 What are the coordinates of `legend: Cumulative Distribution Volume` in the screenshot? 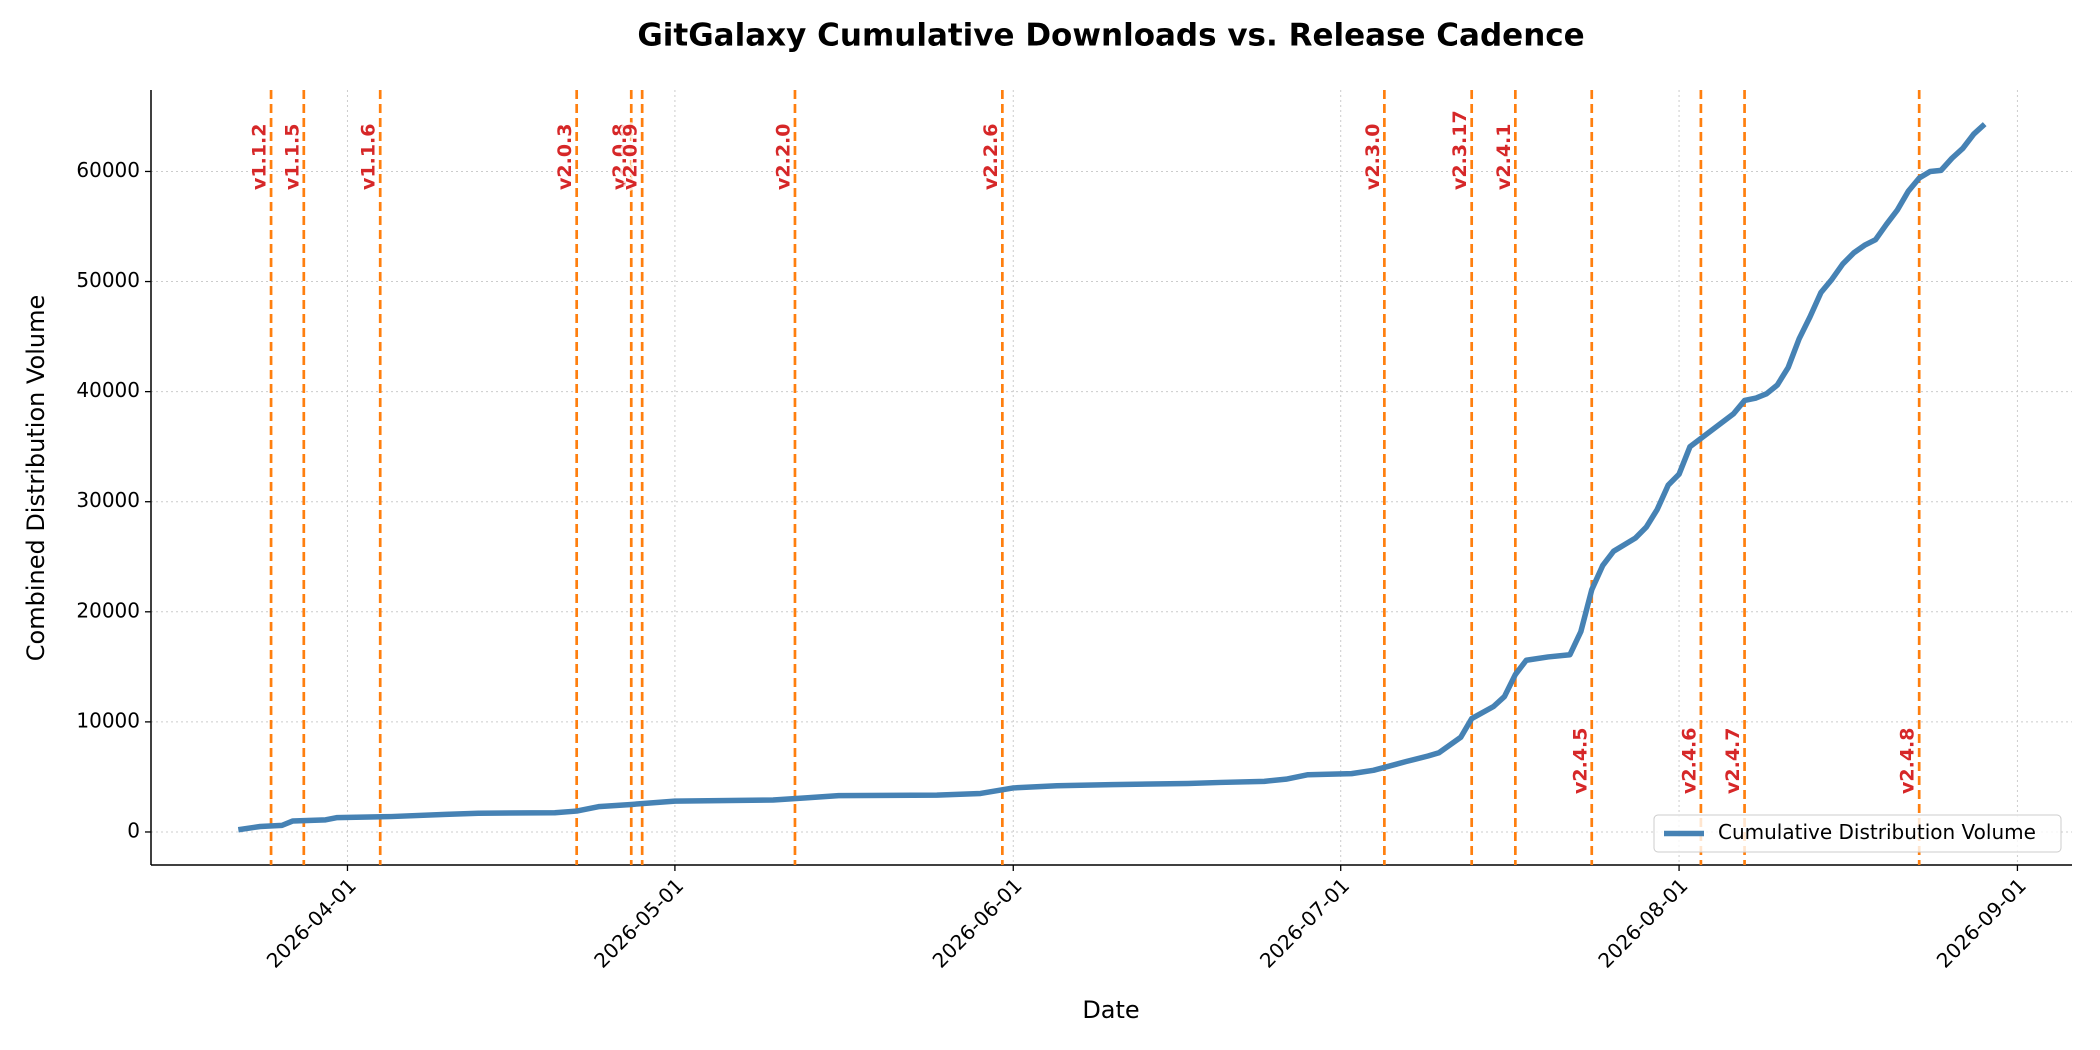 It's located at (1857, 833).